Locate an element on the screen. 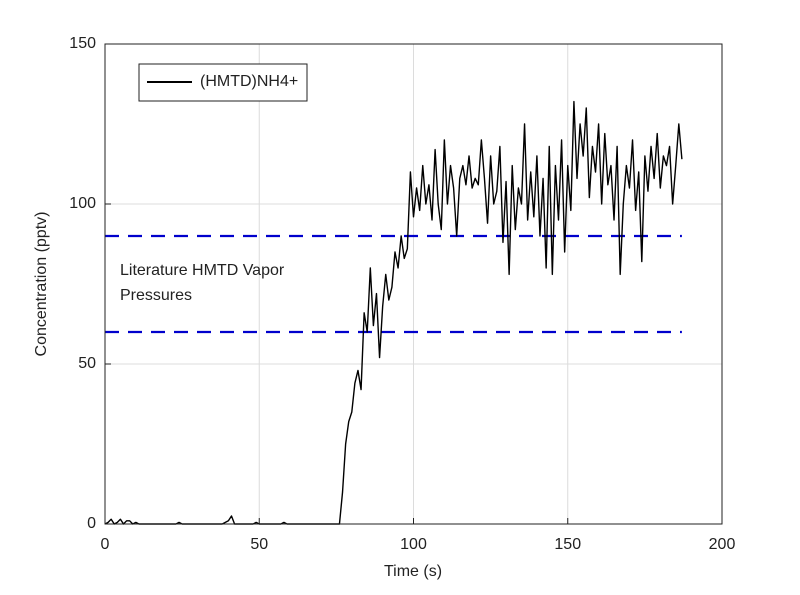  x-tick-label: 200 is located at coordinates (722, 544).